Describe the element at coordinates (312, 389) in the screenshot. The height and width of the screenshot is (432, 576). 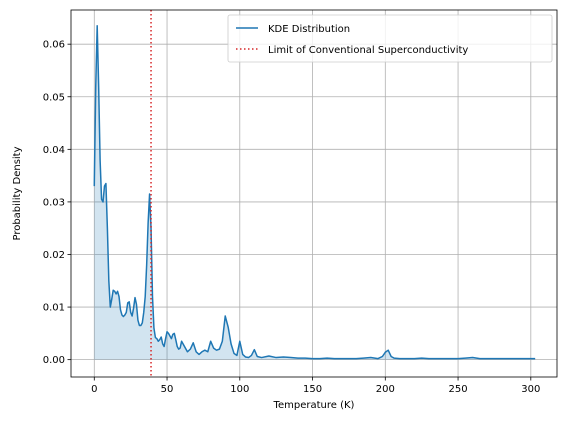
I see `x-tick-label: 150` at that location.